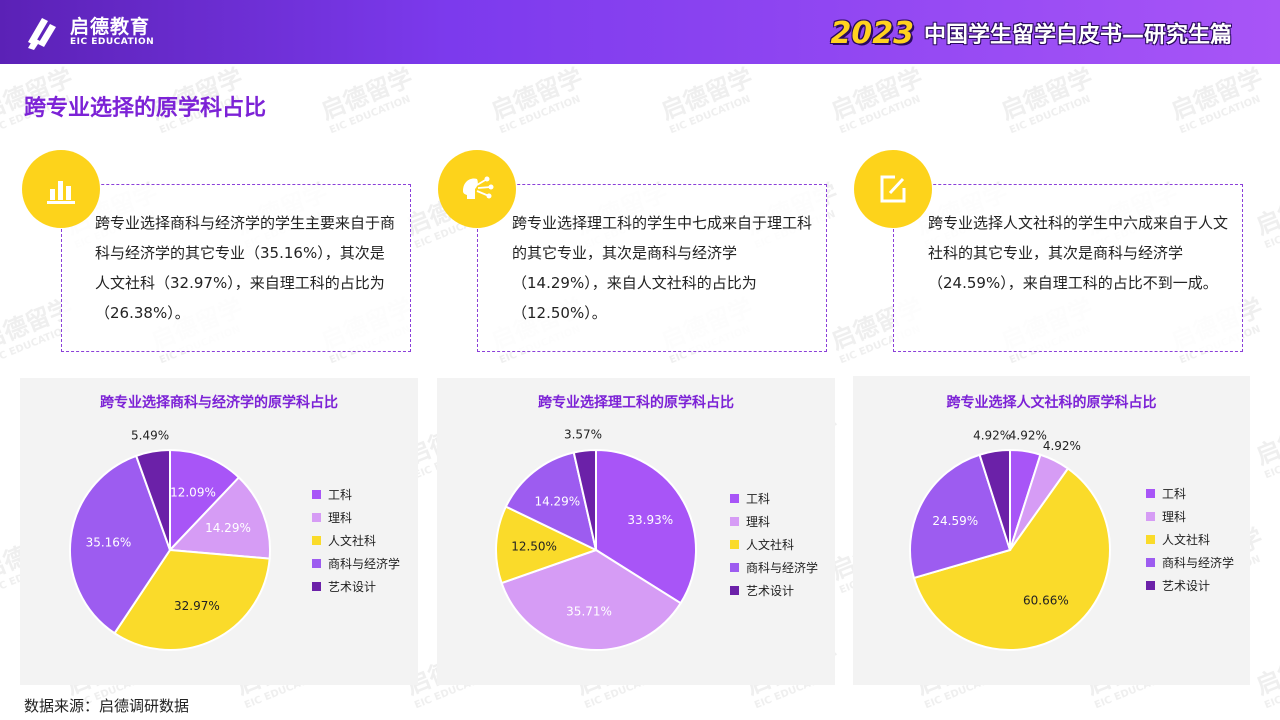 This screenshot has height=720, width=1280. I want to click on legend-item-stem-0: 工科, so click(774, 498).